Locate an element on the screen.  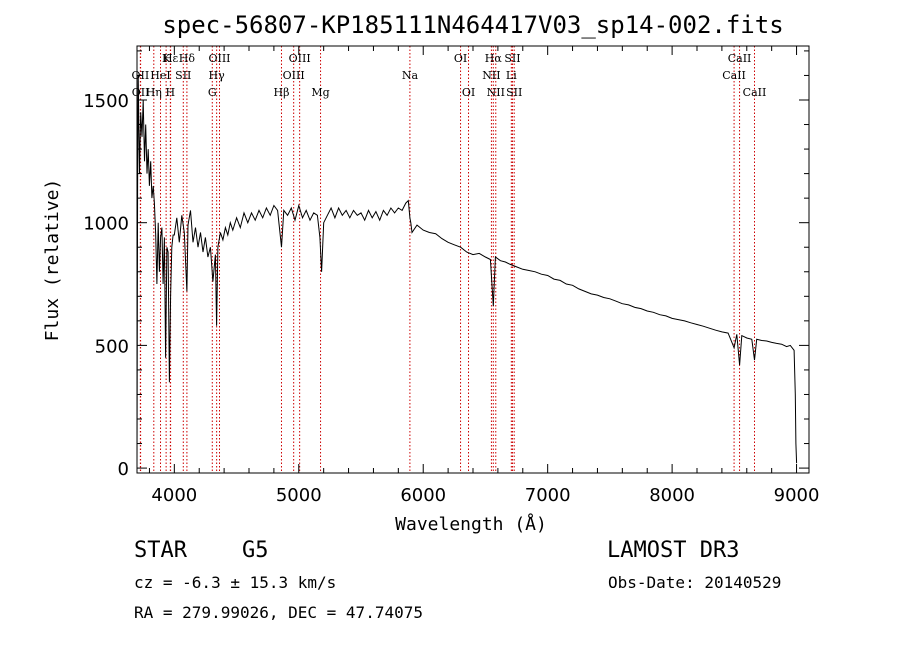
marker-label-18: OI is located at coordinates (460, 58).